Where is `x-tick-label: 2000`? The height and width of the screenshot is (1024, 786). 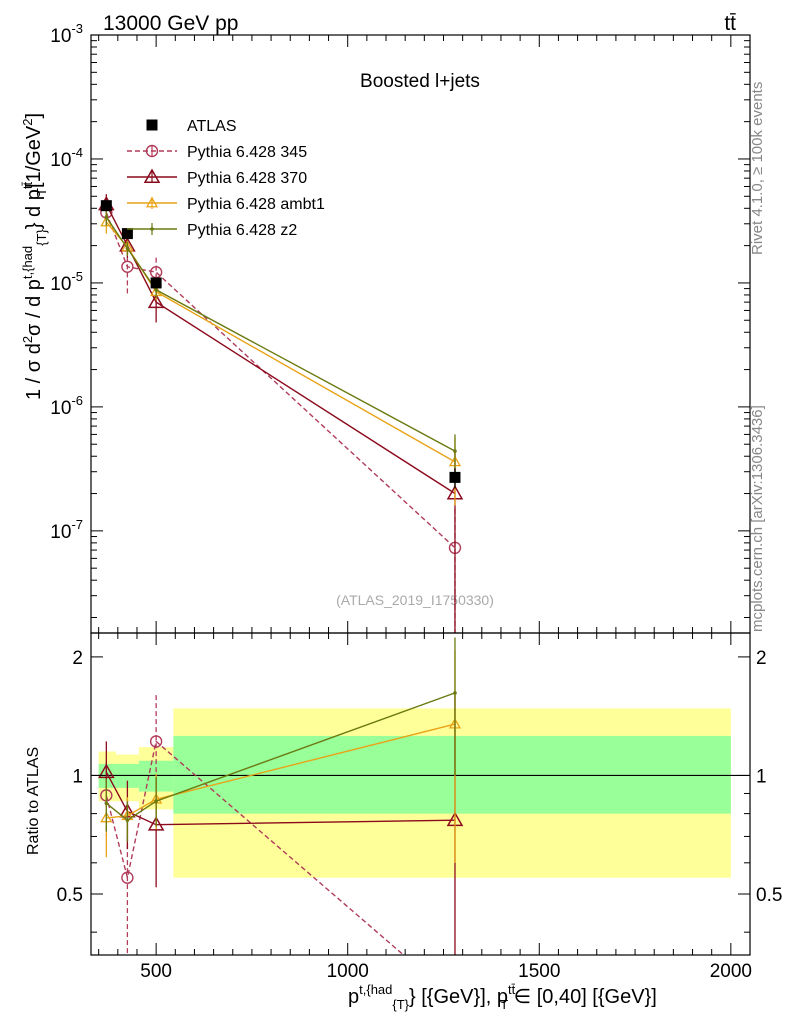 x-tick-label: 2000 is located at coordinates (731, 971).